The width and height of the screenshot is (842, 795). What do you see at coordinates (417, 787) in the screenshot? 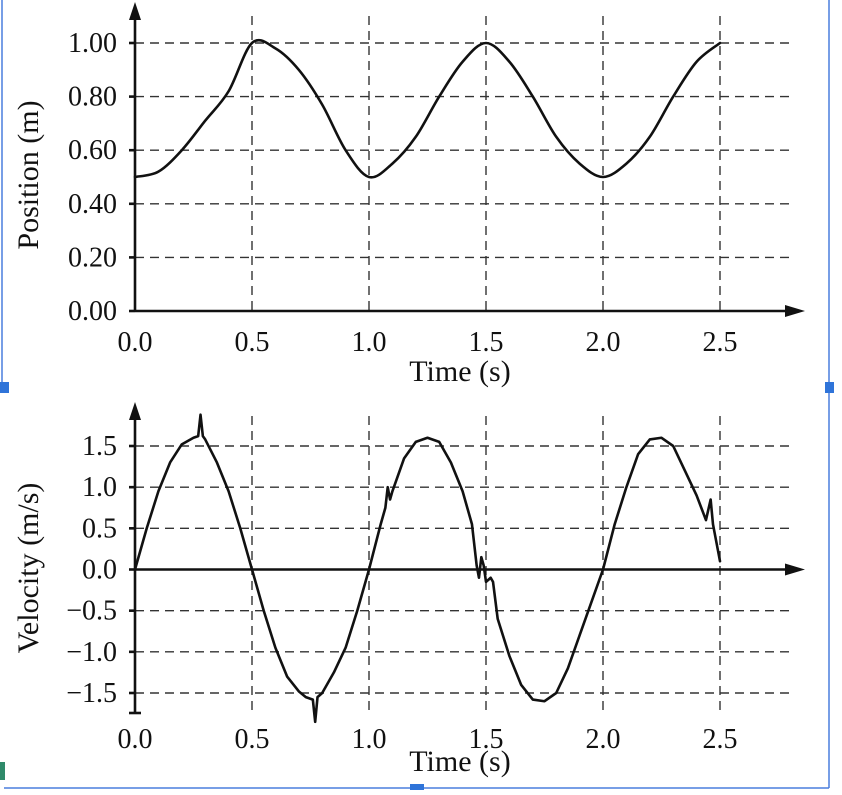
I see `resize-handle-bottom` at bounding box center [417, 787].